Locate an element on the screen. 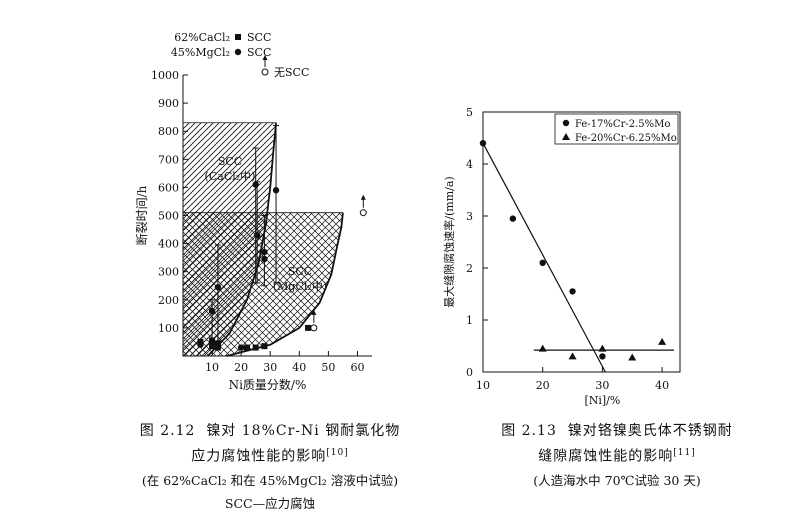 The image size is (800, 518). y-tick-label: 2 is located at coordinates (469, 268).